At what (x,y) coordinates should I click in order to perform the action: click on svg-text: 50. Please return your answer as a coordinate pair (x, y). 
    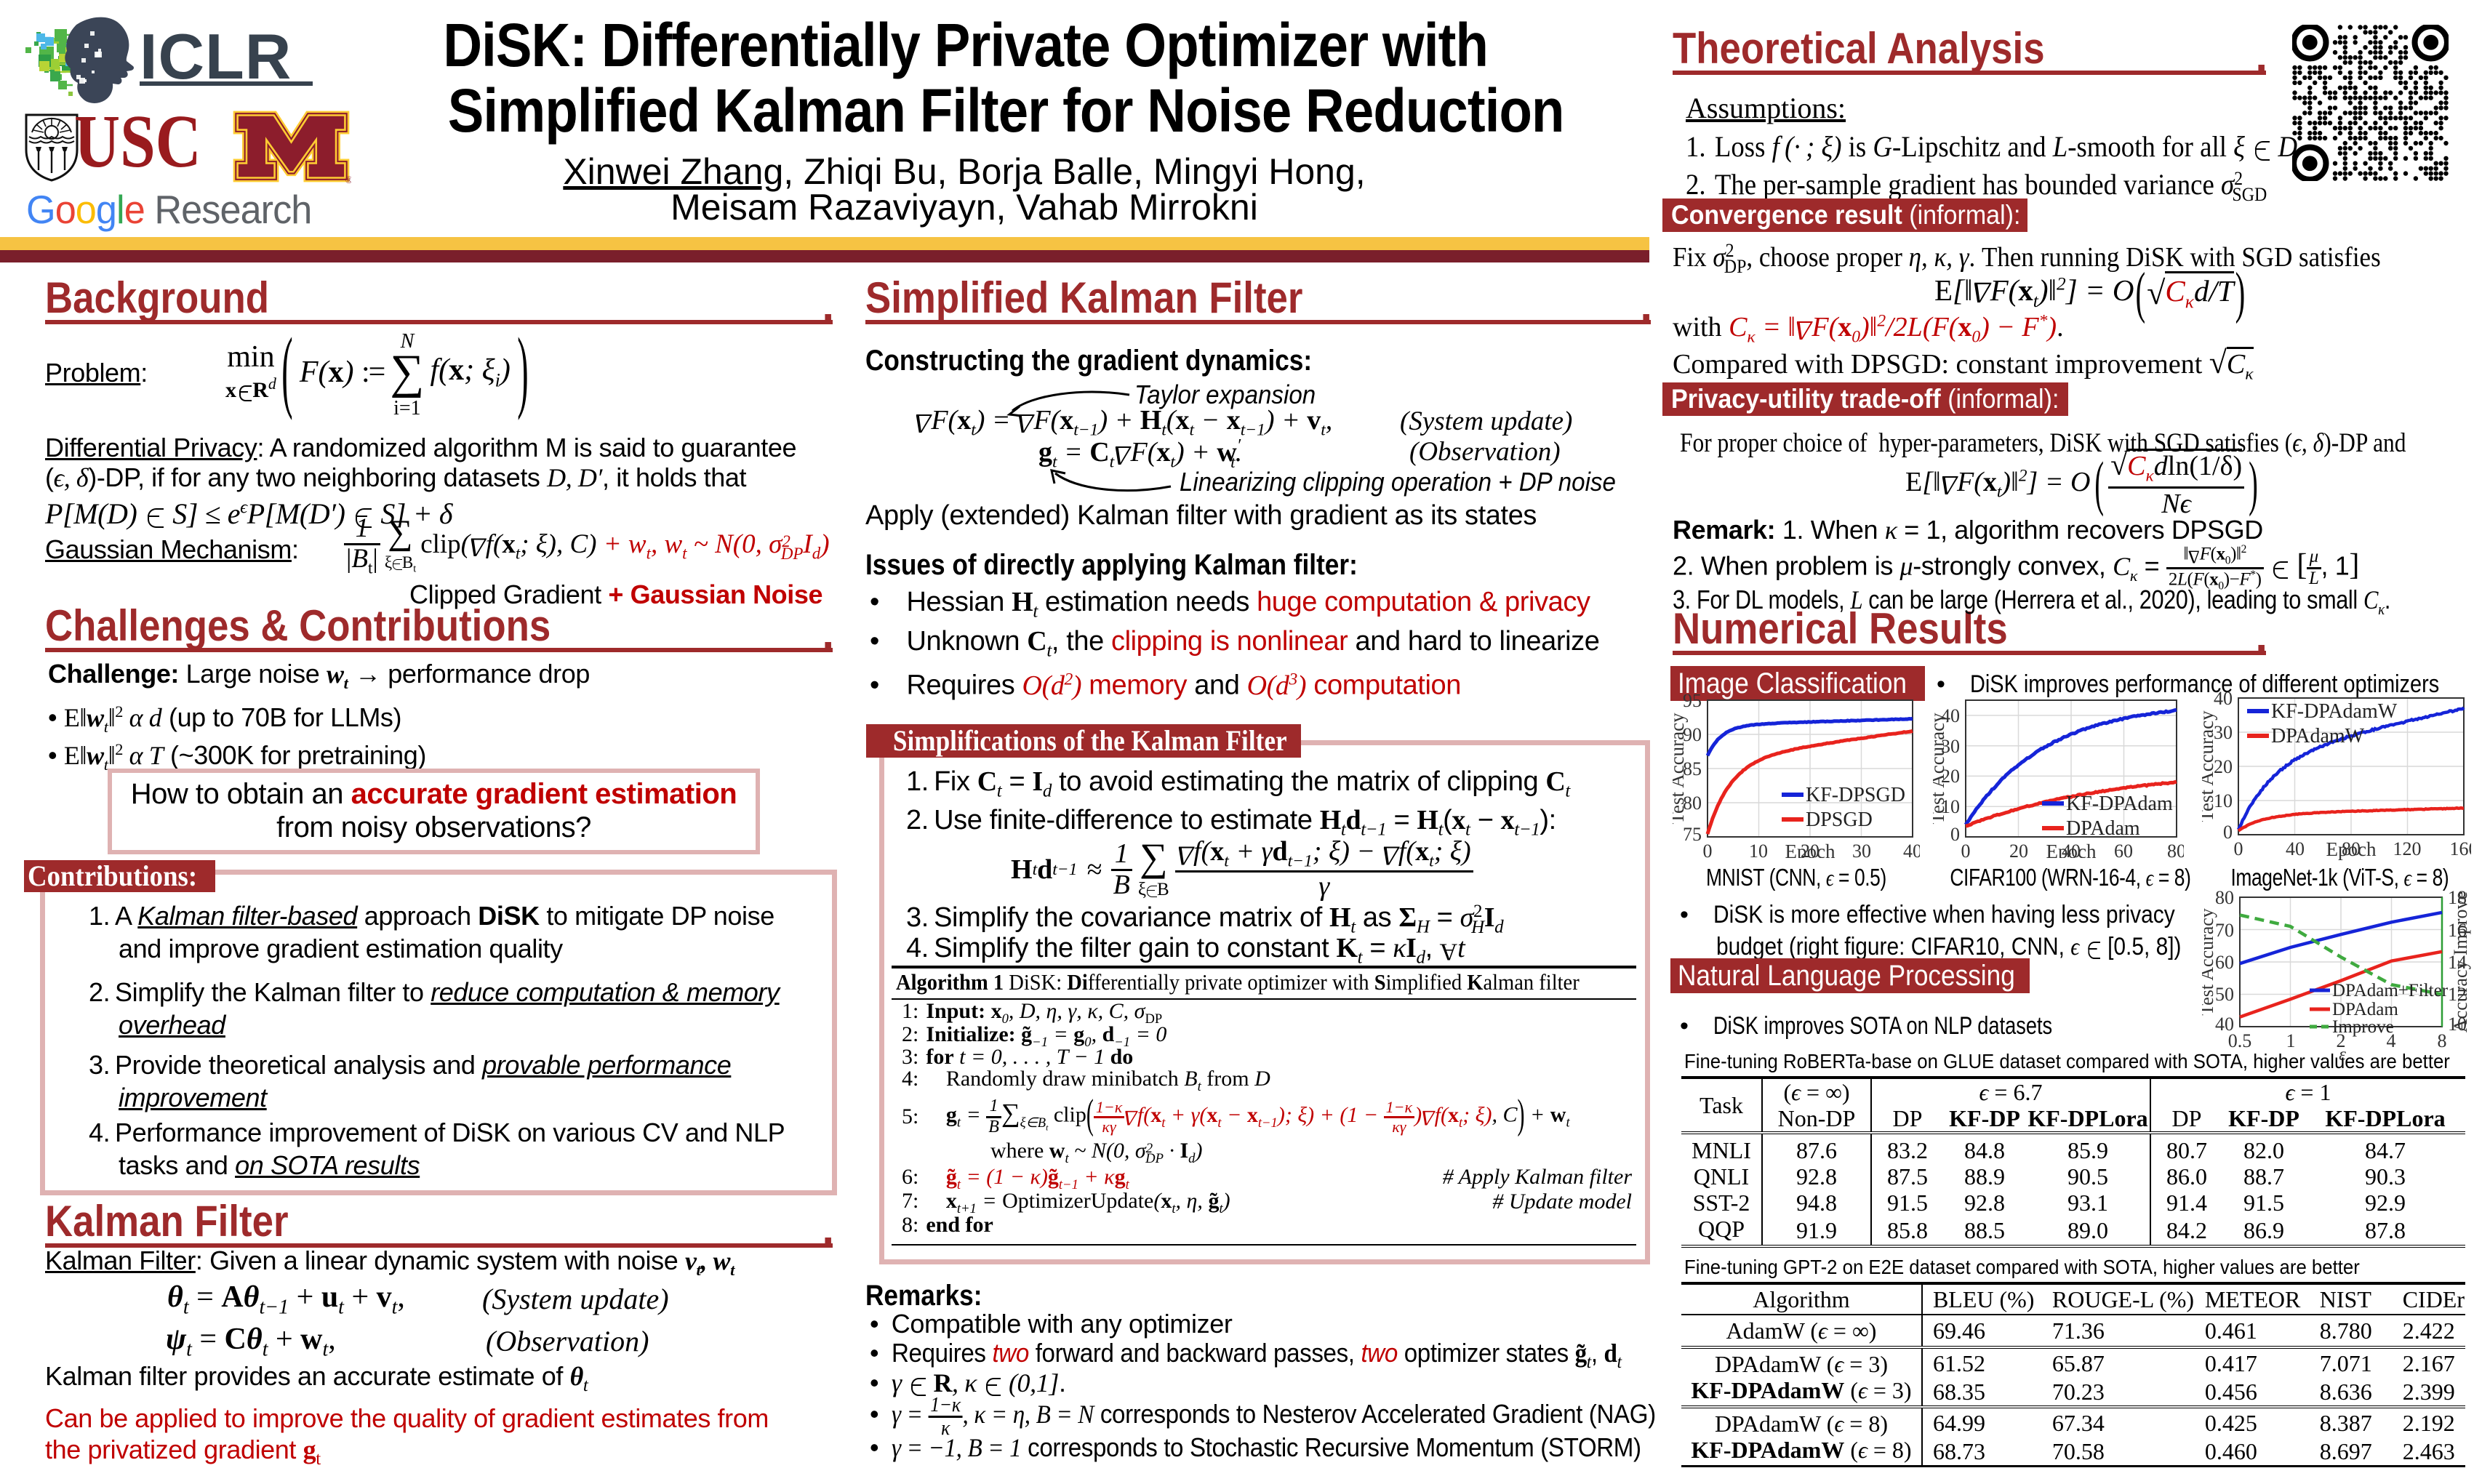
    Looking at the image, I should click on (2224, 994).